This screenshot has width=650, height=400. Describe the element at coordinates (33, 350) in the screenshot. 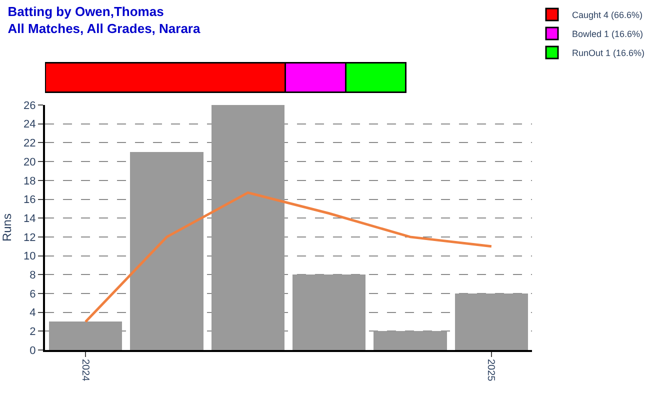

I see `y-tick-label: 0` at that location.